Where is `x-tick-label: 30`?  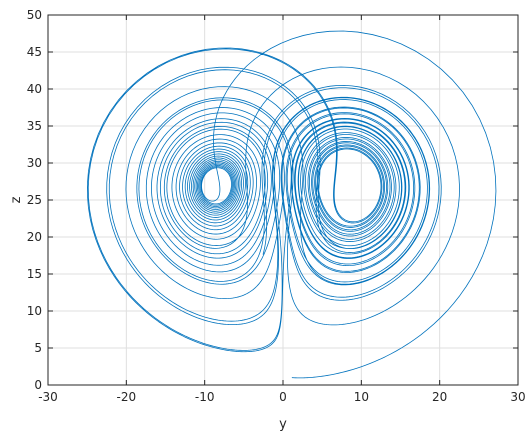
x-tick-label: 30 is located at coordinates (517, 397).